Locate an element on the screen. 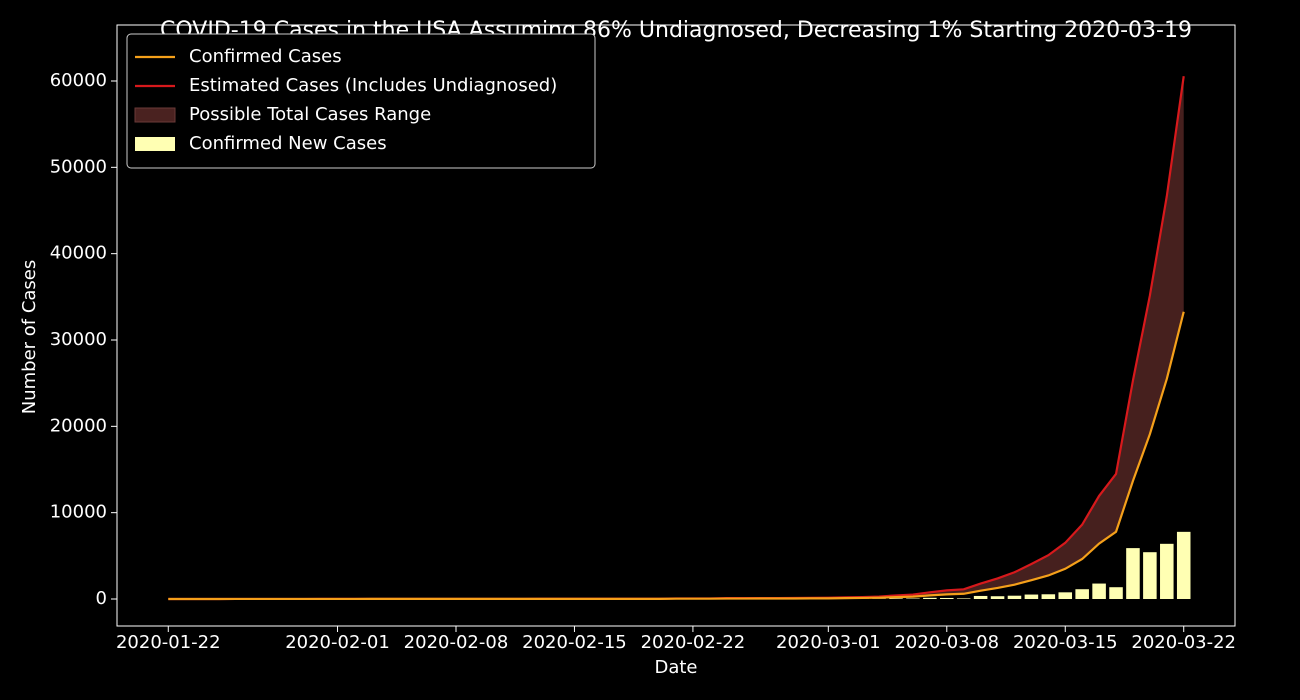 This screenshot has width=1300, height=700. y-axis-label: Number of Cases is located at coordinates (29, 337).